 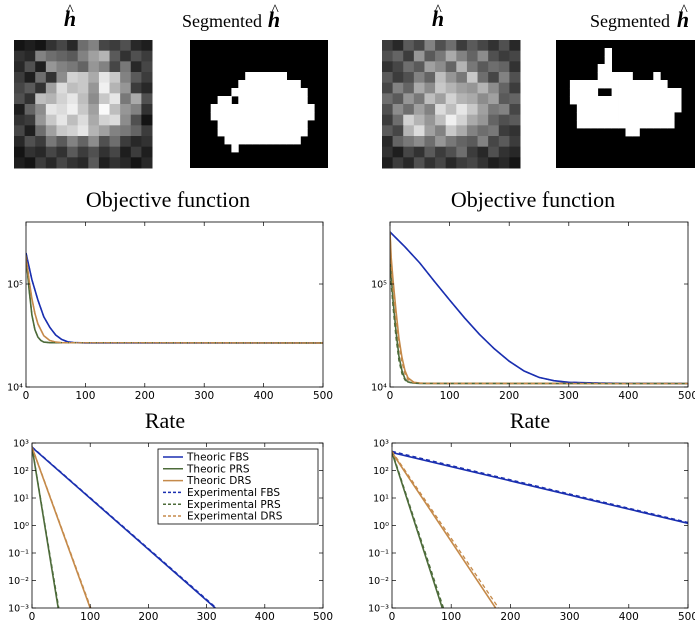 I want to click on y-tick-label: 10², so click(x=381, y=471).